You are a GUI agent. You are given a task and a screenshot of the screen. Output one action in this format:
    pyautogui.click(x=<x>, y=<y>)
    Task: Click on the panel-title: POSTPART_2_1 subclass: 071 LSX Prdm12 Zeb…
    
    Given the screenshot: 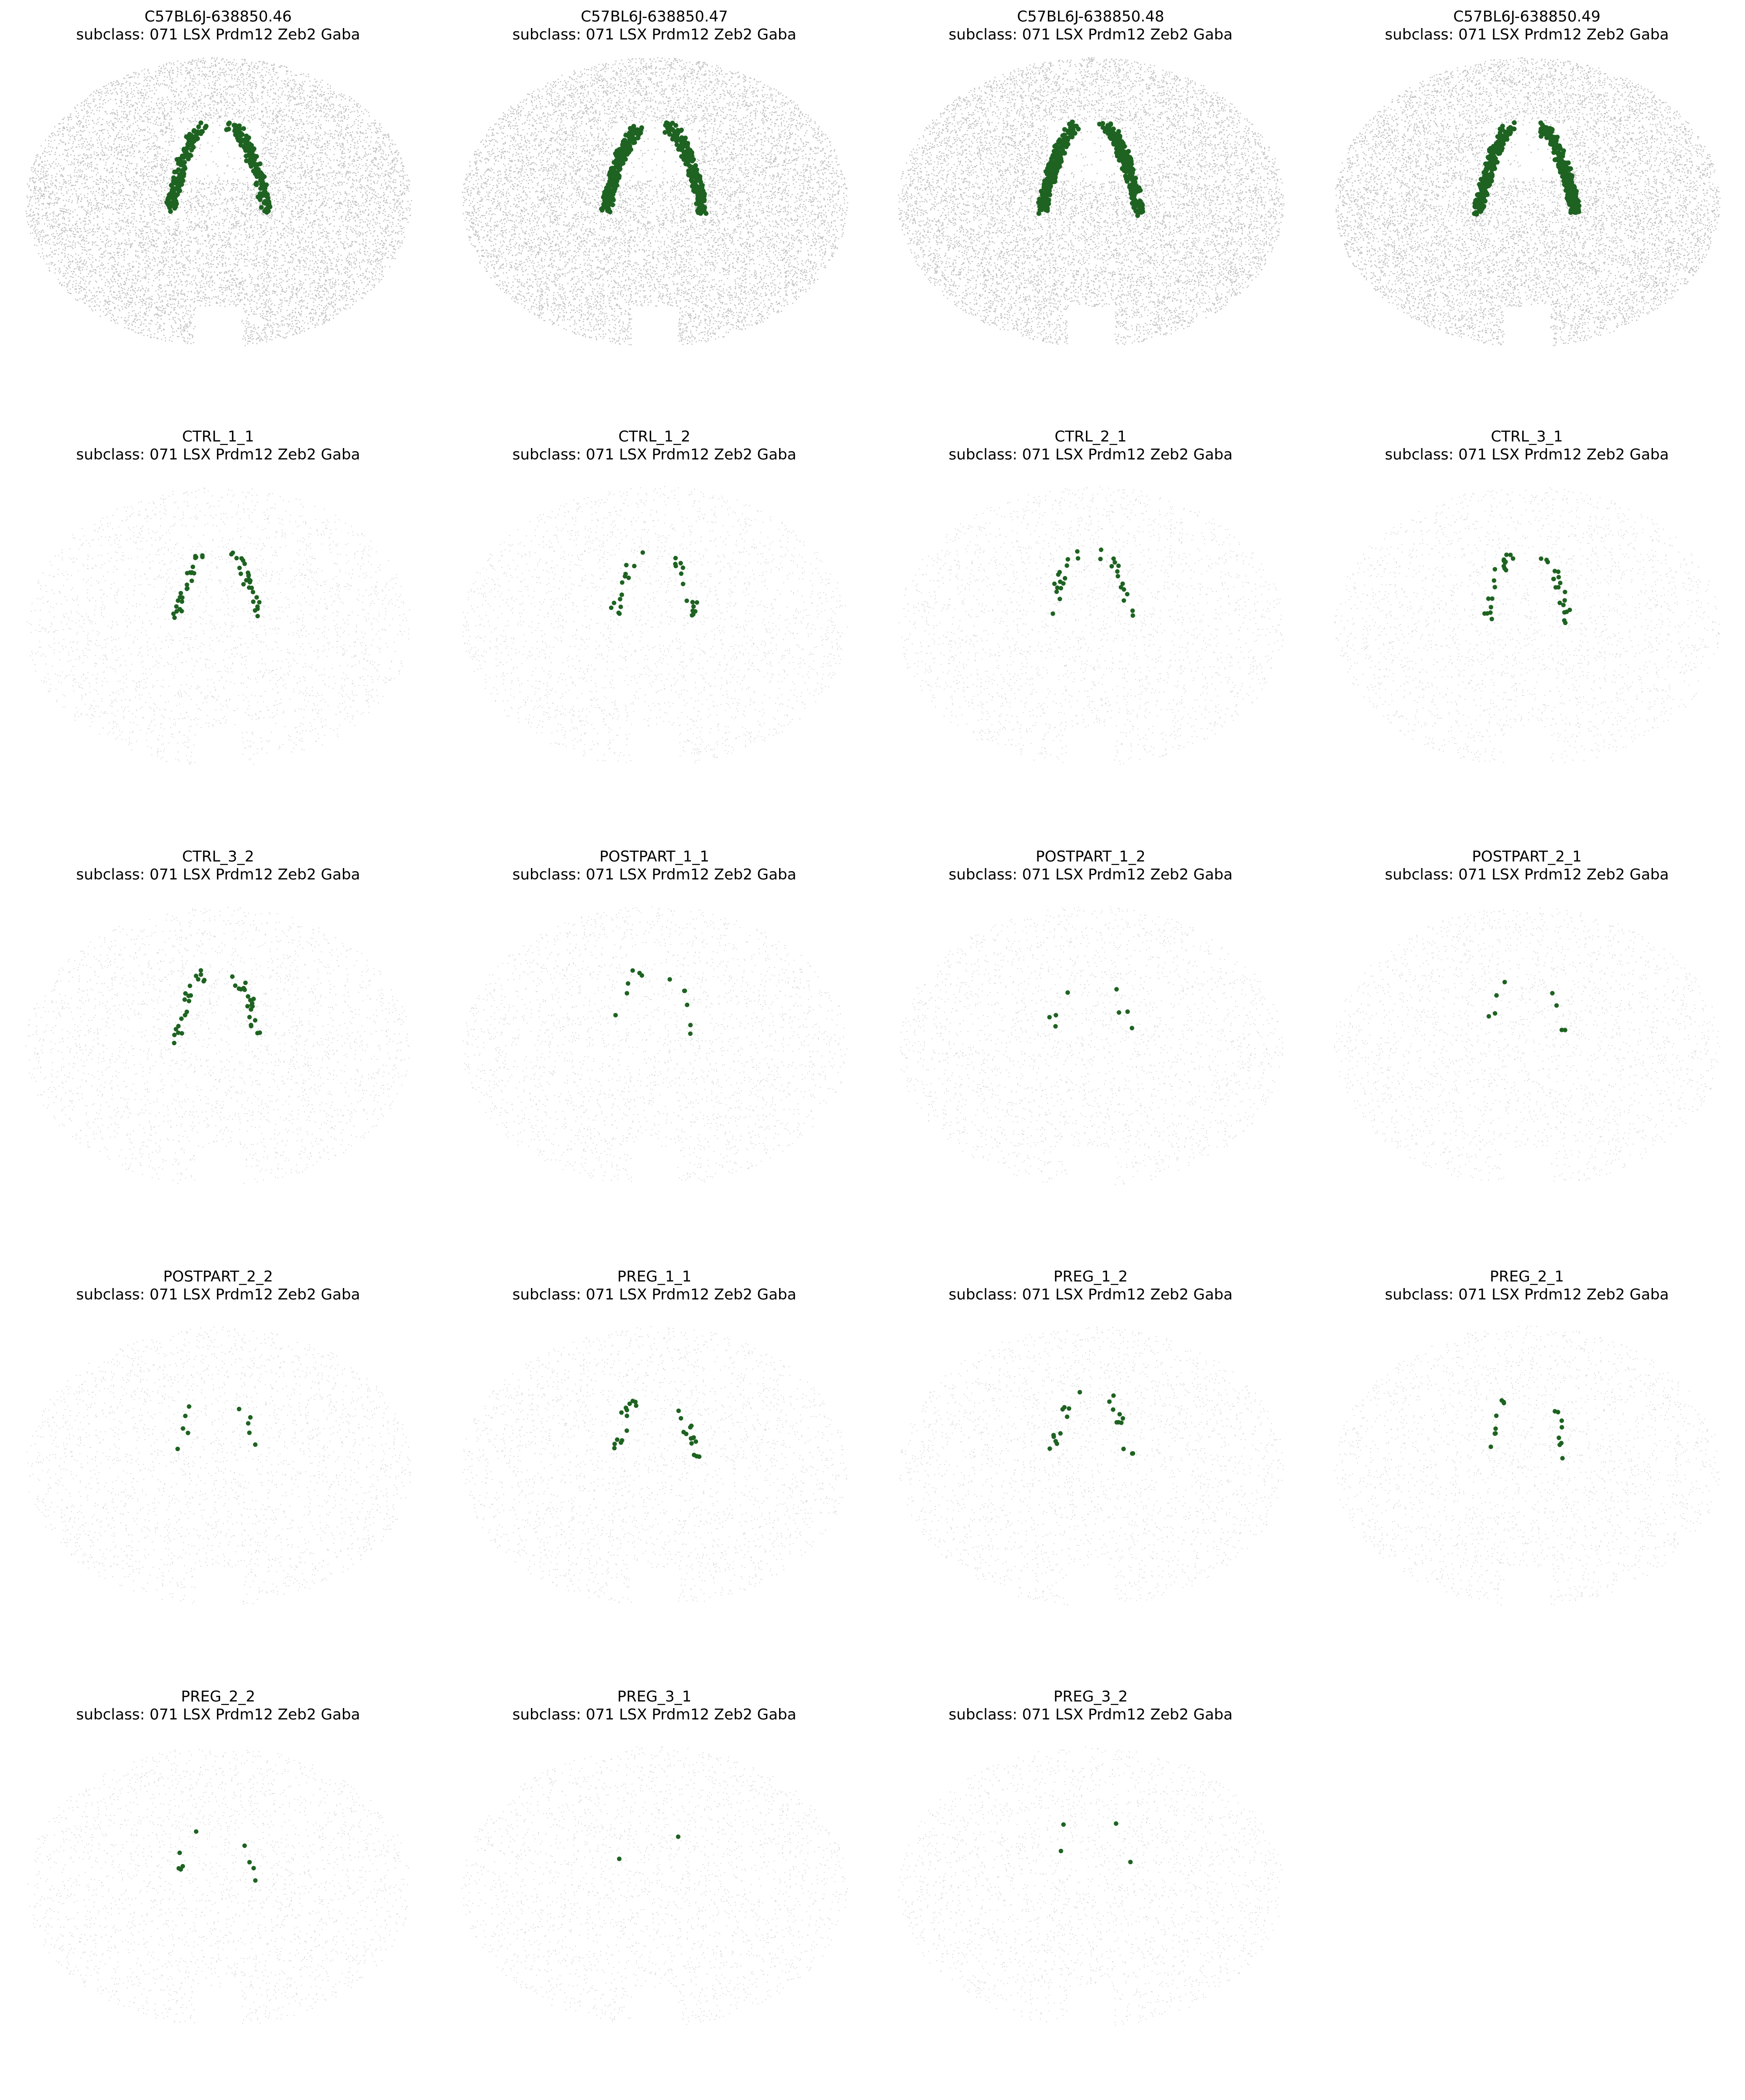 What is the action you would take?
    pyautogui.click(x=1527, y=866)
    